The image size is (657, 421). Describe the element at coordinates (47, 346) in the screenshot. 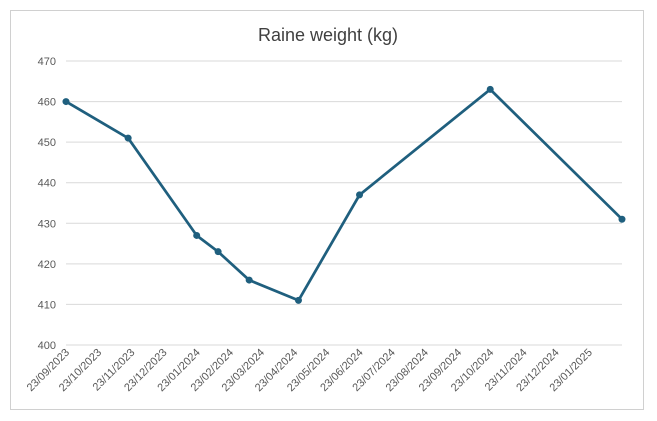

I see `y-tick-label: 400` at that location.